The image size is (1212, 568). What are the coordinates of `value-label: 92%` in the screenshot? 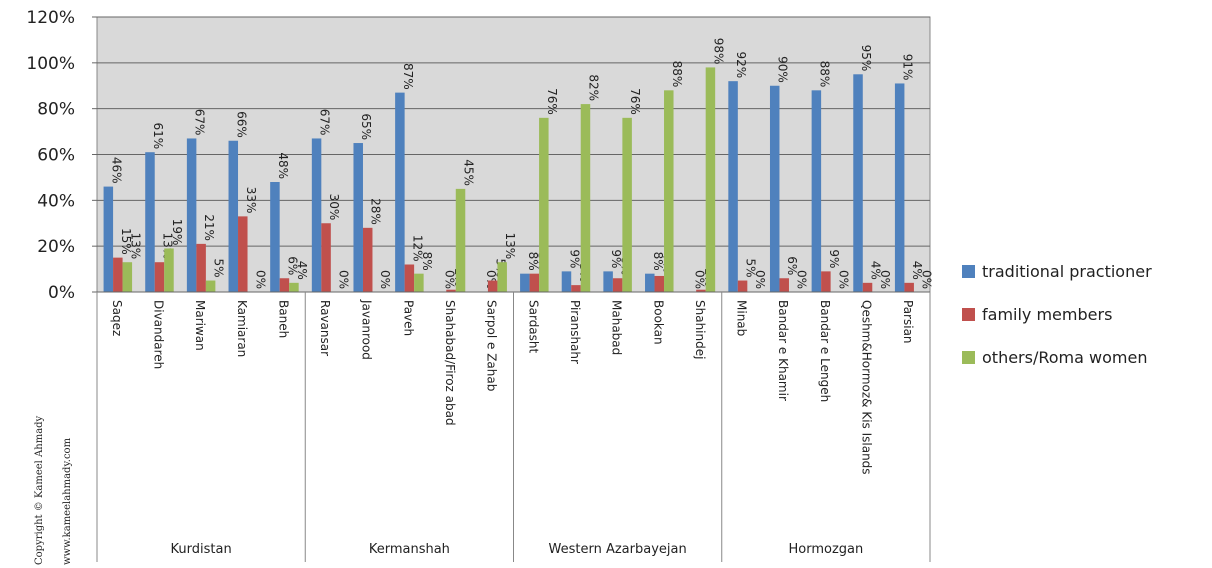 It's located at (741, 64).